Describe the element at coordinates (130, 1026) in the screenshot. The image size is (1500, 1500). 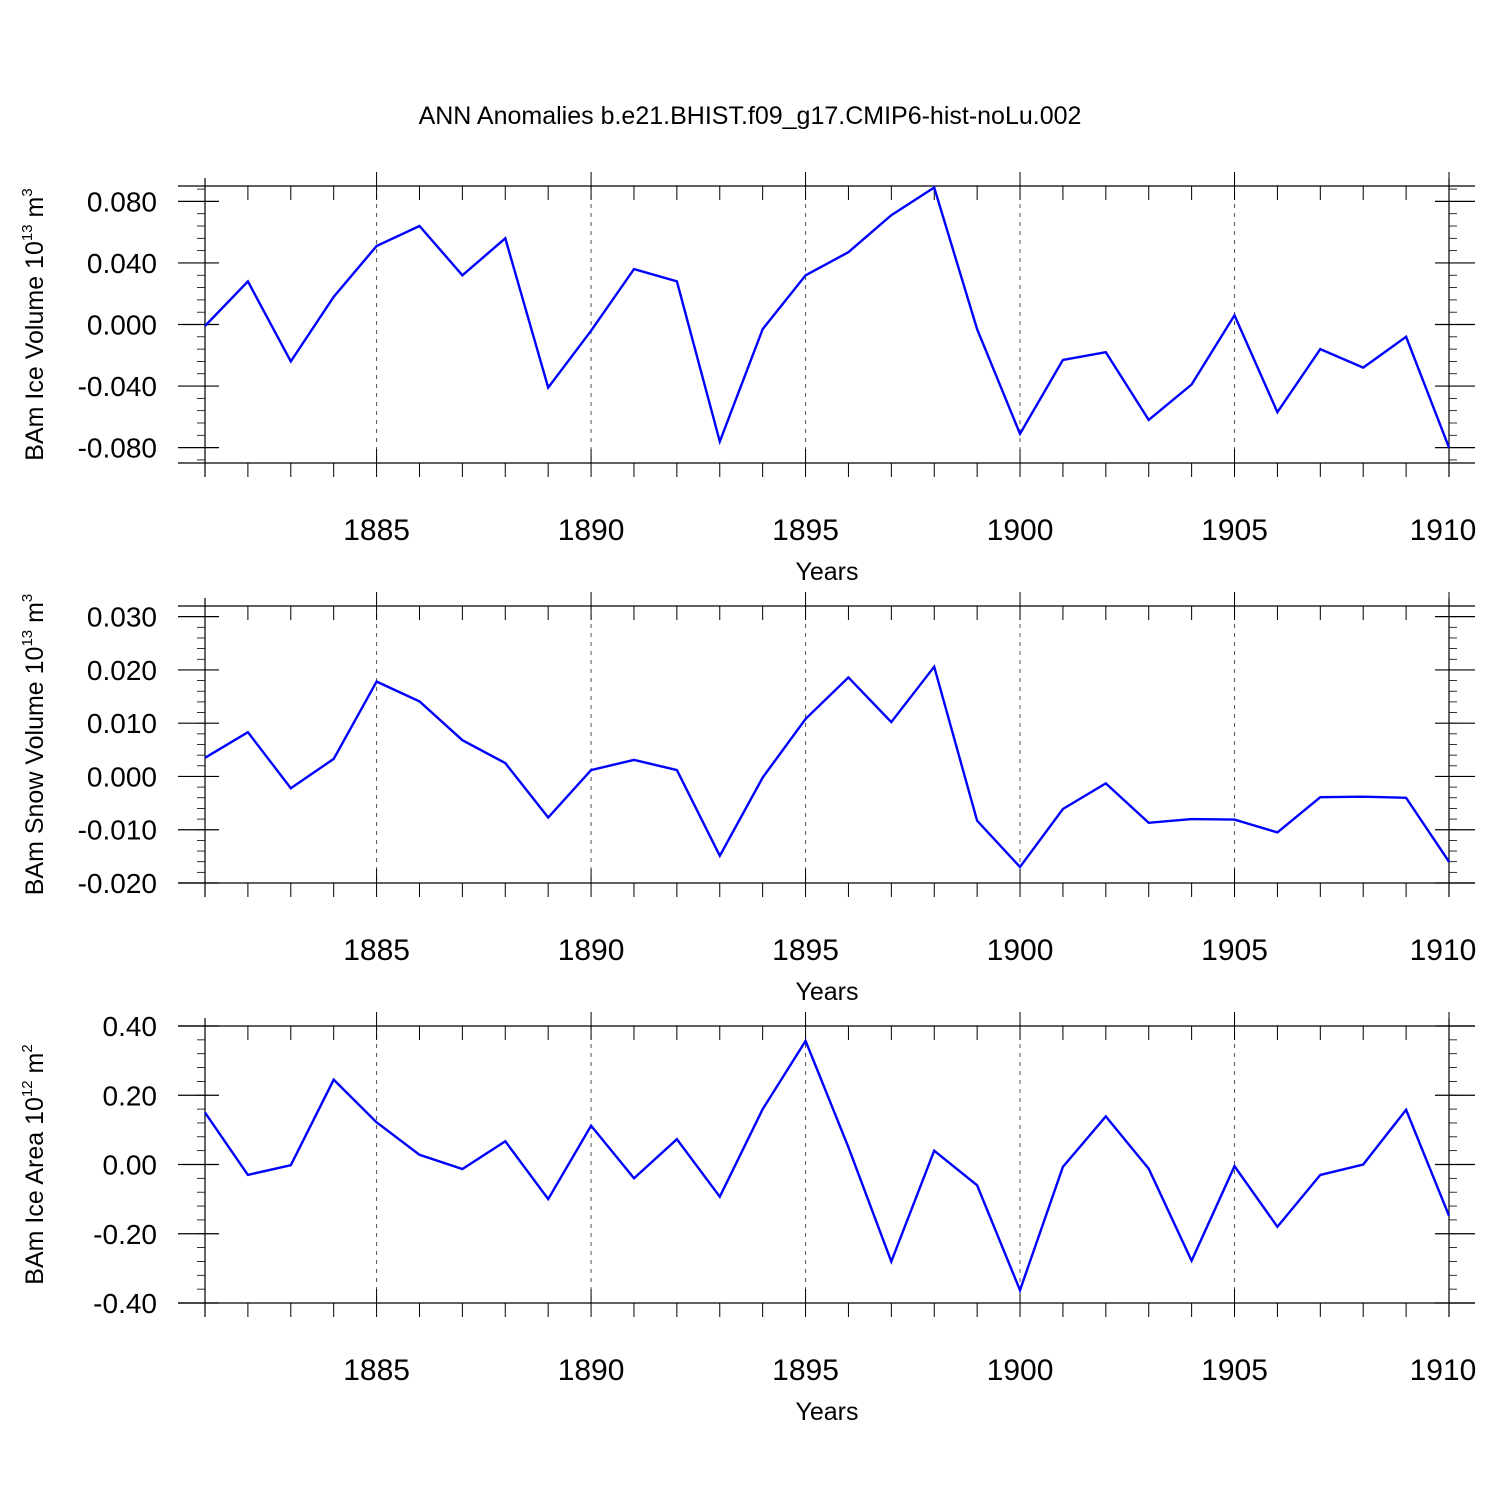
I see `y-tick-label: 0.40` at that location.